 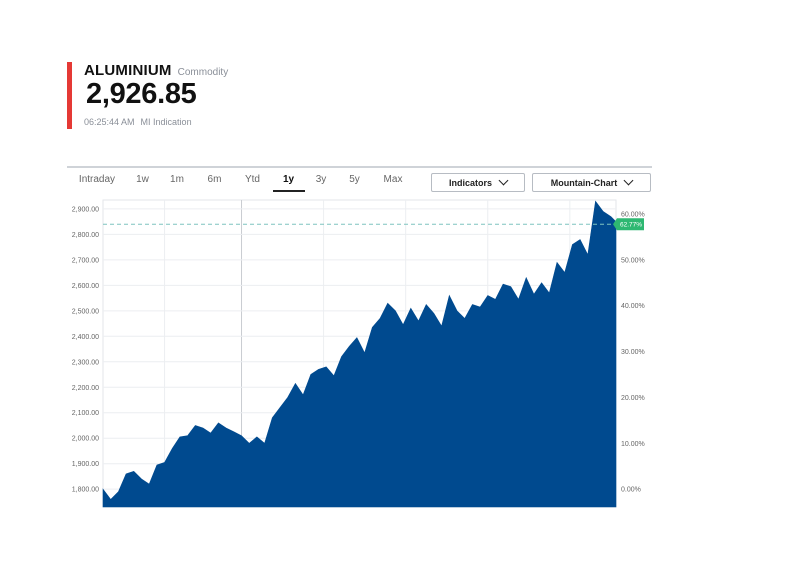 What do you see at coordinates (85, 362) in the screenshot?
I see `y-left-tick-label: 2,300.00` at bounding box center [85, 362].